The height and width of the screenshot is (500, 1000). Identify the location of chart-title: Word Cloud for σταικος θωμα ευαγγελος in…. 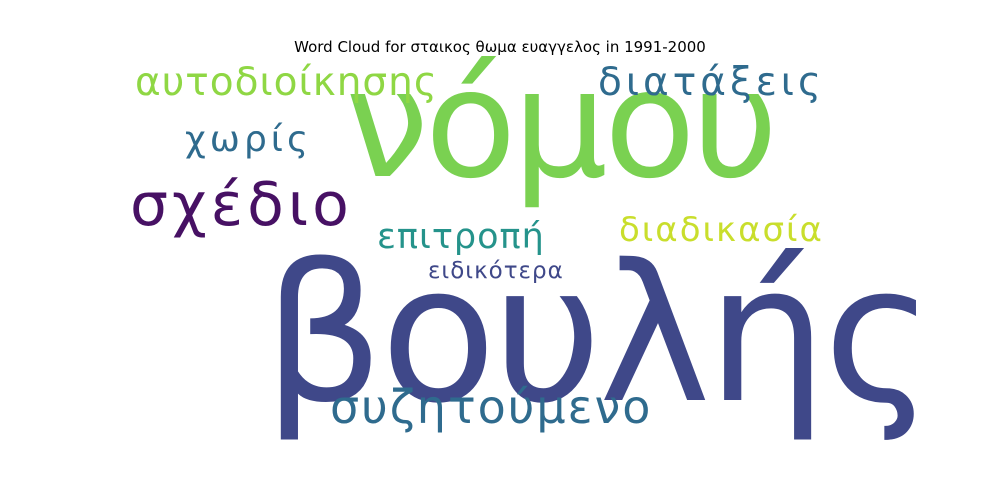
(500, 47).